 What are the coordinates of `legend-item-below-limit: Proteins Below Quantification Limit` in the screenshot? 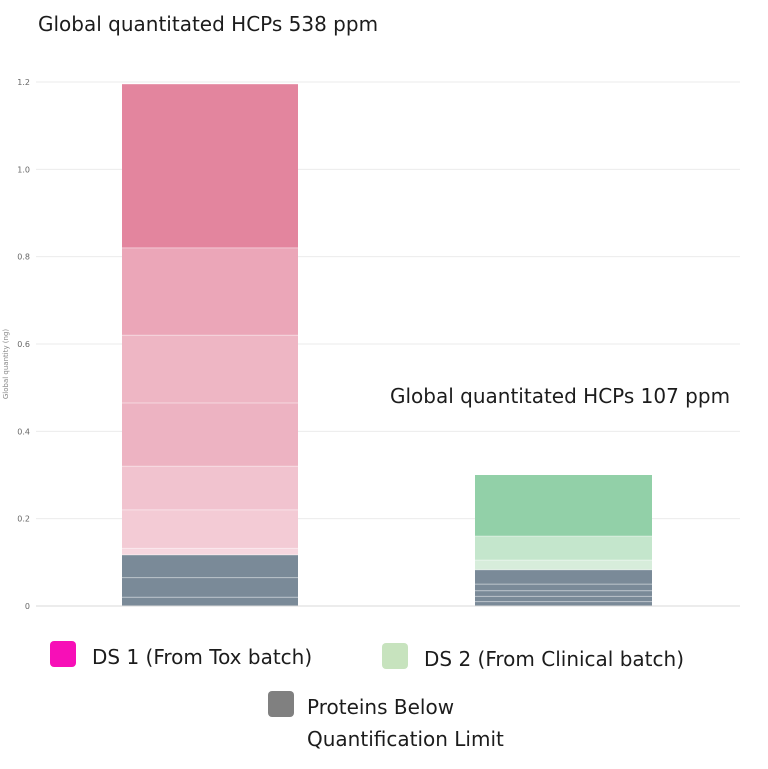 It's located at (417, 723).